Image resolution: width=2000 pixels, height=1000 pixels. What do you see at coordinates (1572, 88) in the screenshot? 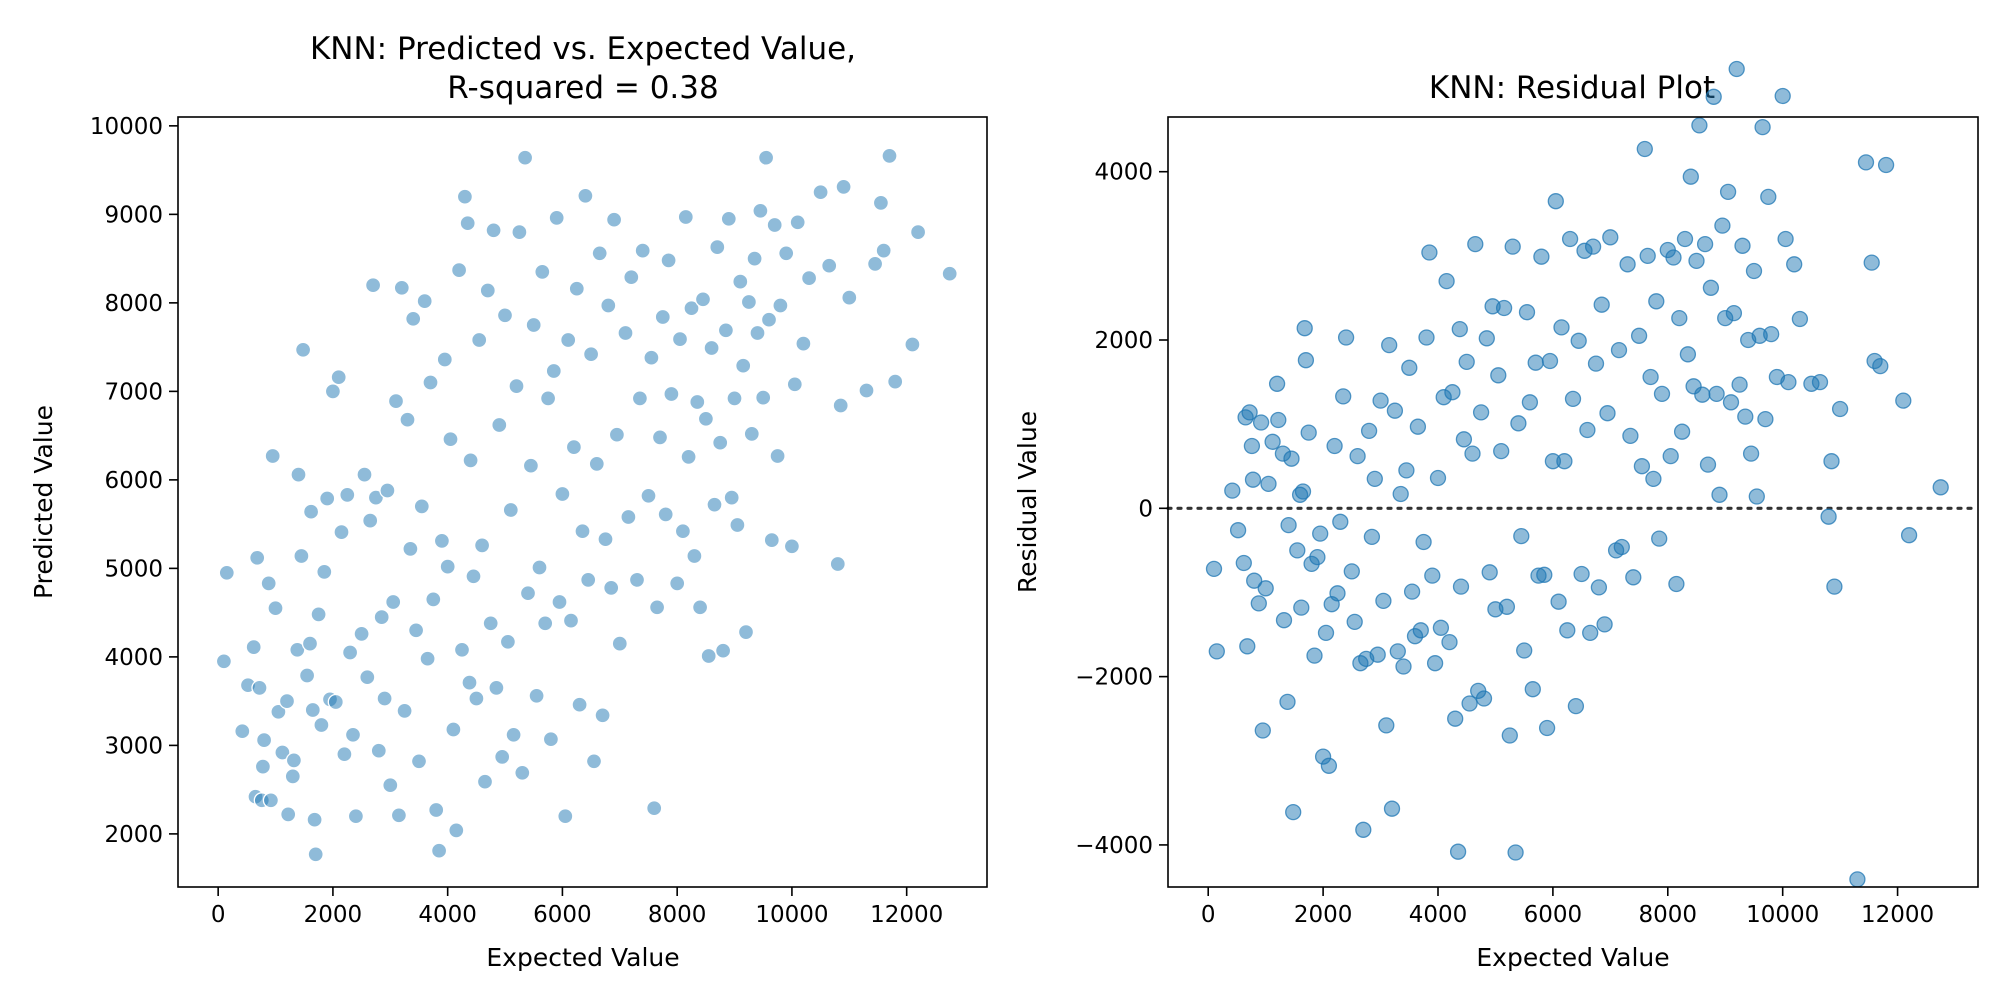
I see `chart-title: KNN: Residual Plot` at bounding box center [1572, 88].